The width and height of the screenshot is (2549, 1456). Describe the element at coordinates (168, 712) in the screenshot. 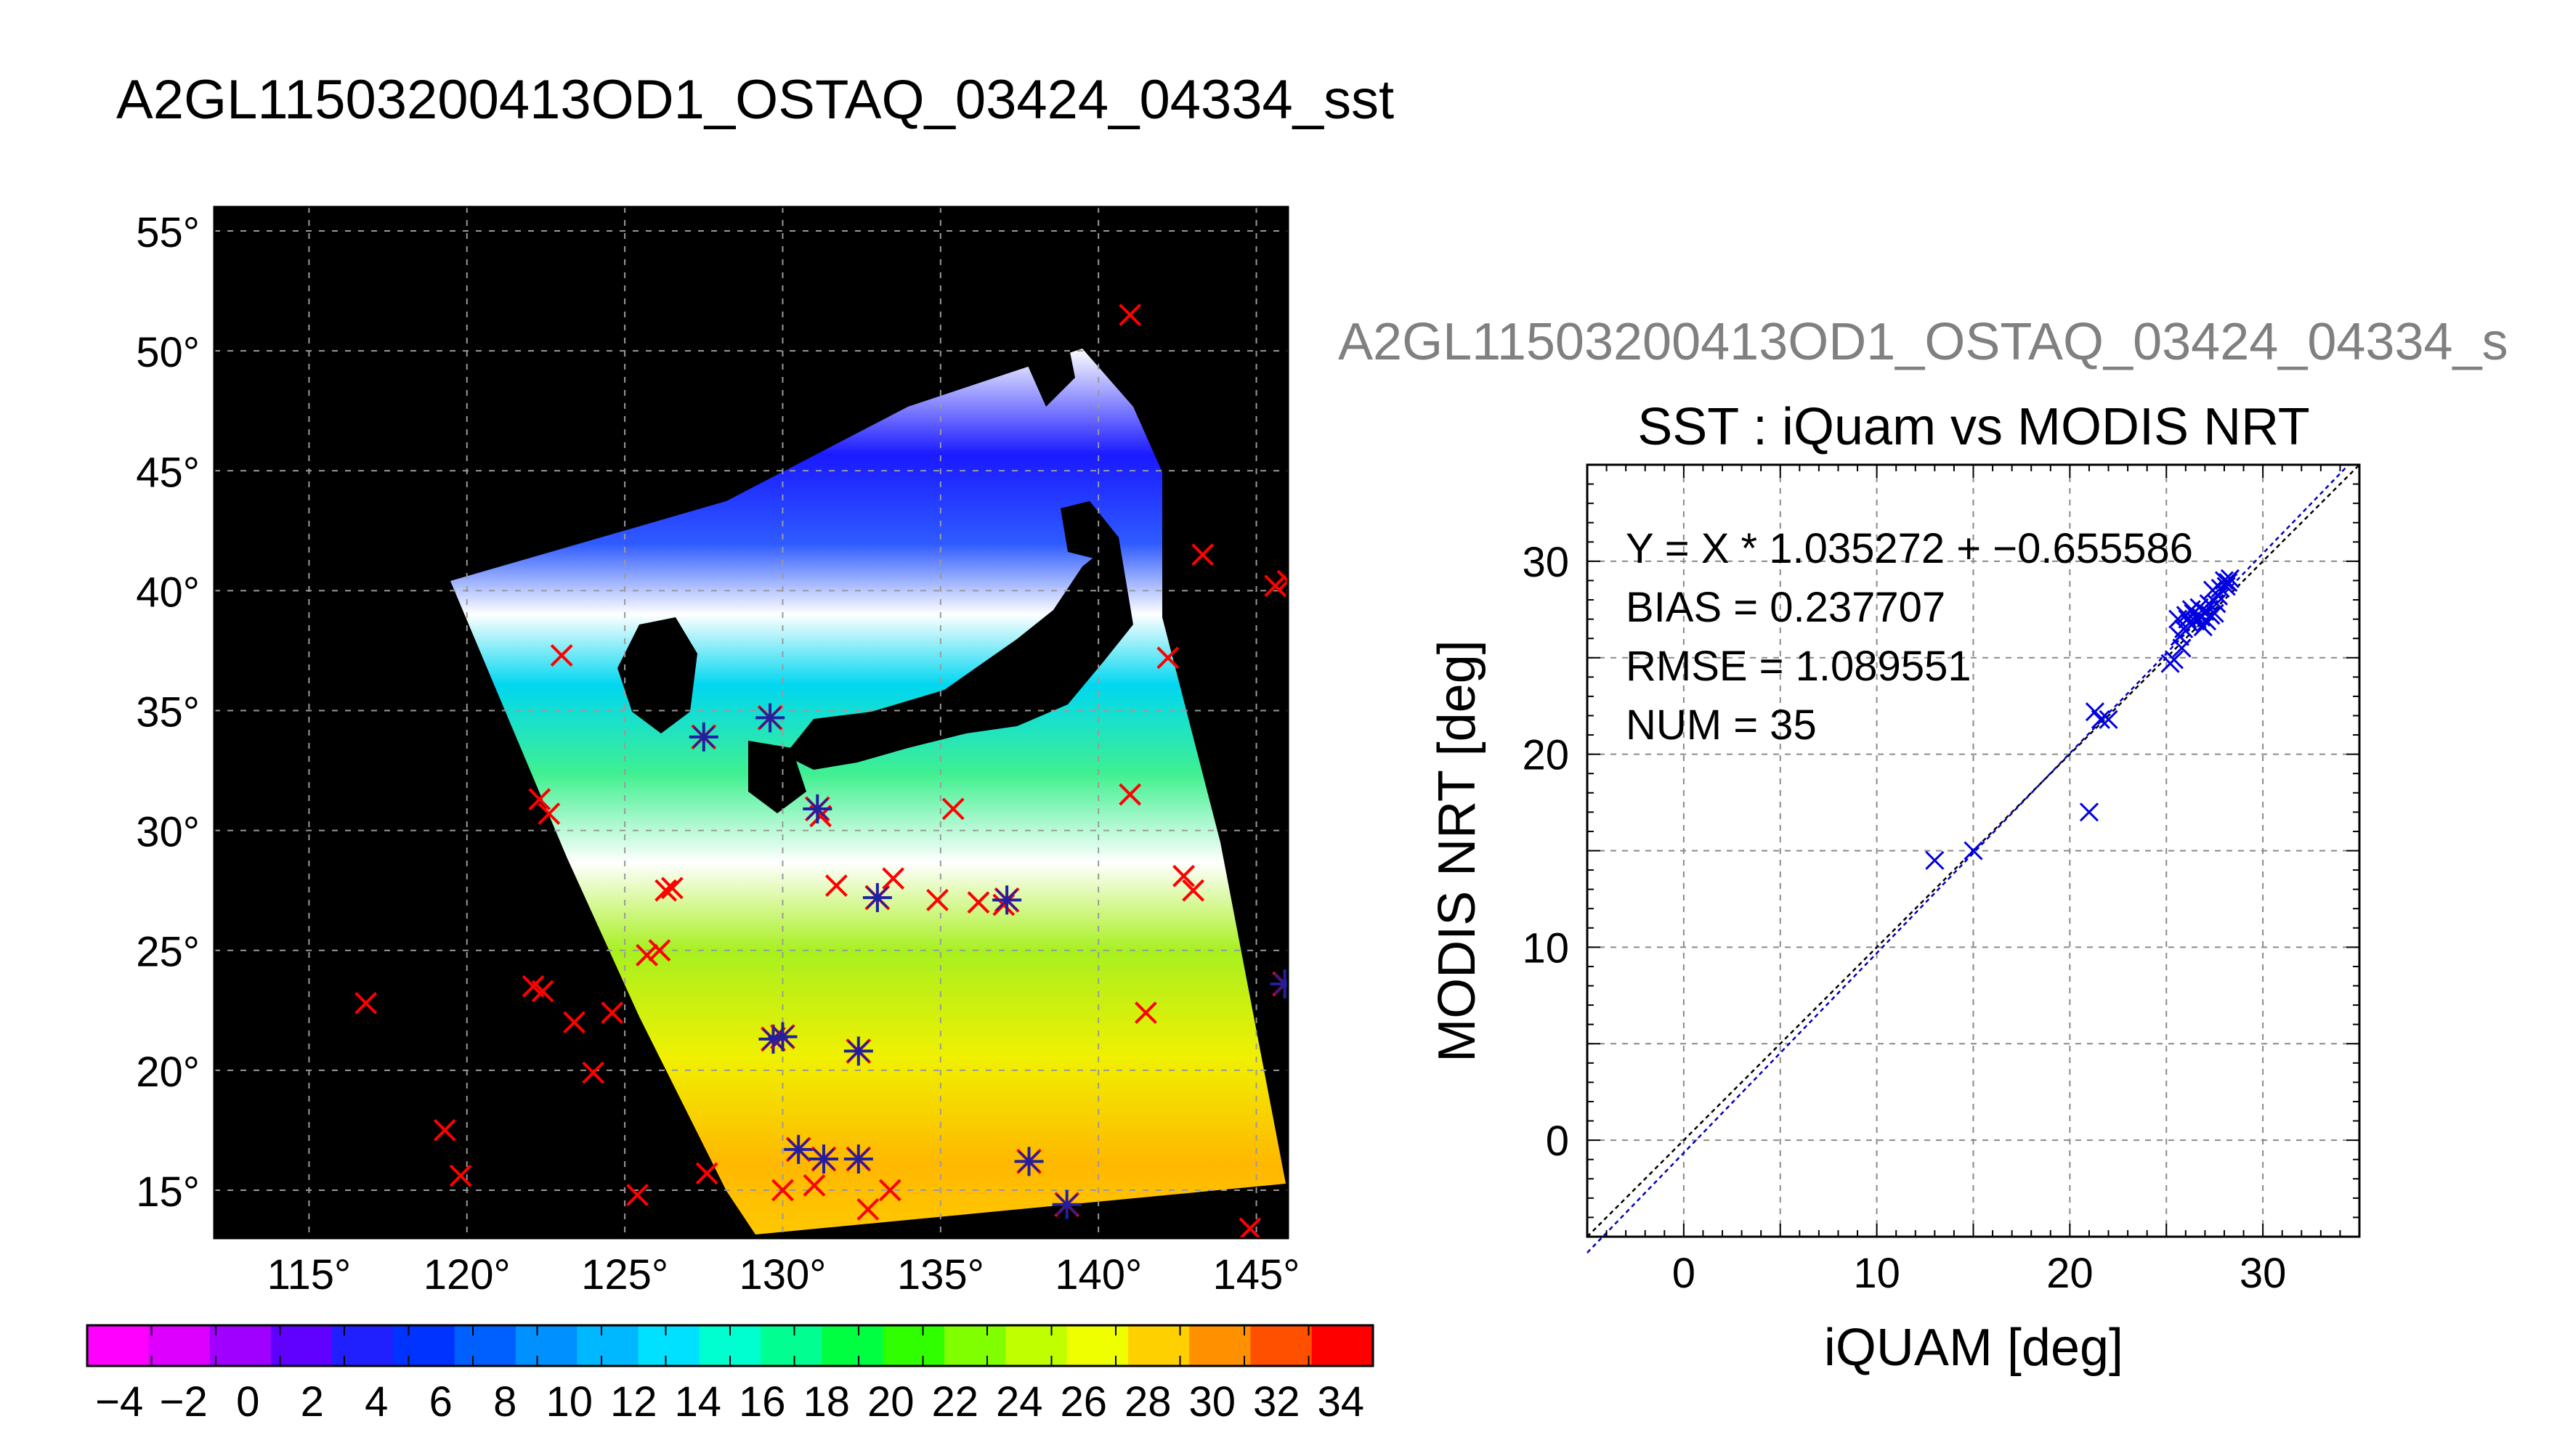

I see `latitude-labels: 55° 50° 45° 40° 35° 30° 25° 20° 15°` at that location.